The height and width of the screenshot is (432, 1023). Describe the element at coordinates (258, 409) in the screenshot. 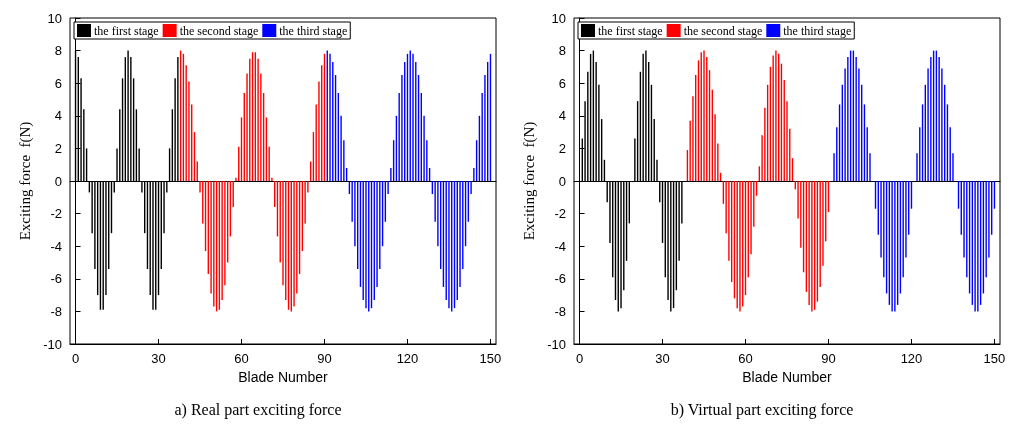

I see `text: a) Real part exciting force` at that location.